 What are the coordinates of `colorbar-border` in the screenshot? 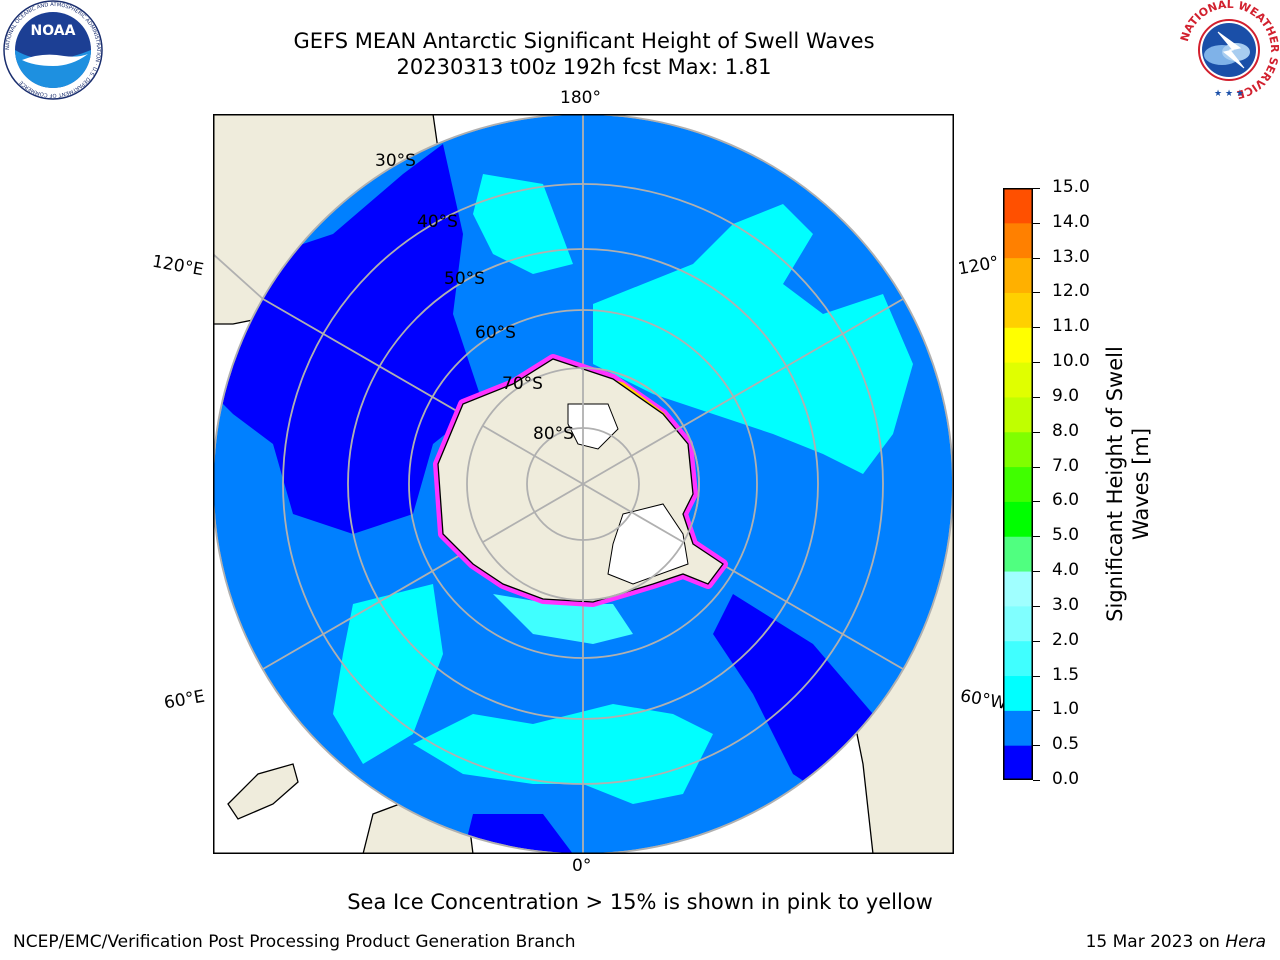 It's located at (1018, 484).